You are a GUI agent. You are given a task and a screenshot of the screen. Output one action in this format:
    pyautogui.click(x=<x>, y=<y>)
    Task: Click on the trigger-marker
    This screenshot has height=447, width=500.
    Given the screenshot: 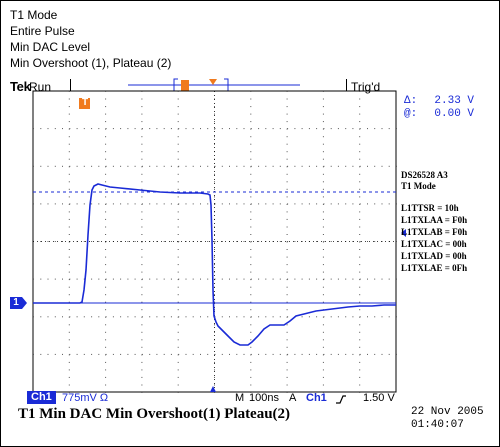 What is the action you would take?
    pyautogui.click(x=84, y=103)
    